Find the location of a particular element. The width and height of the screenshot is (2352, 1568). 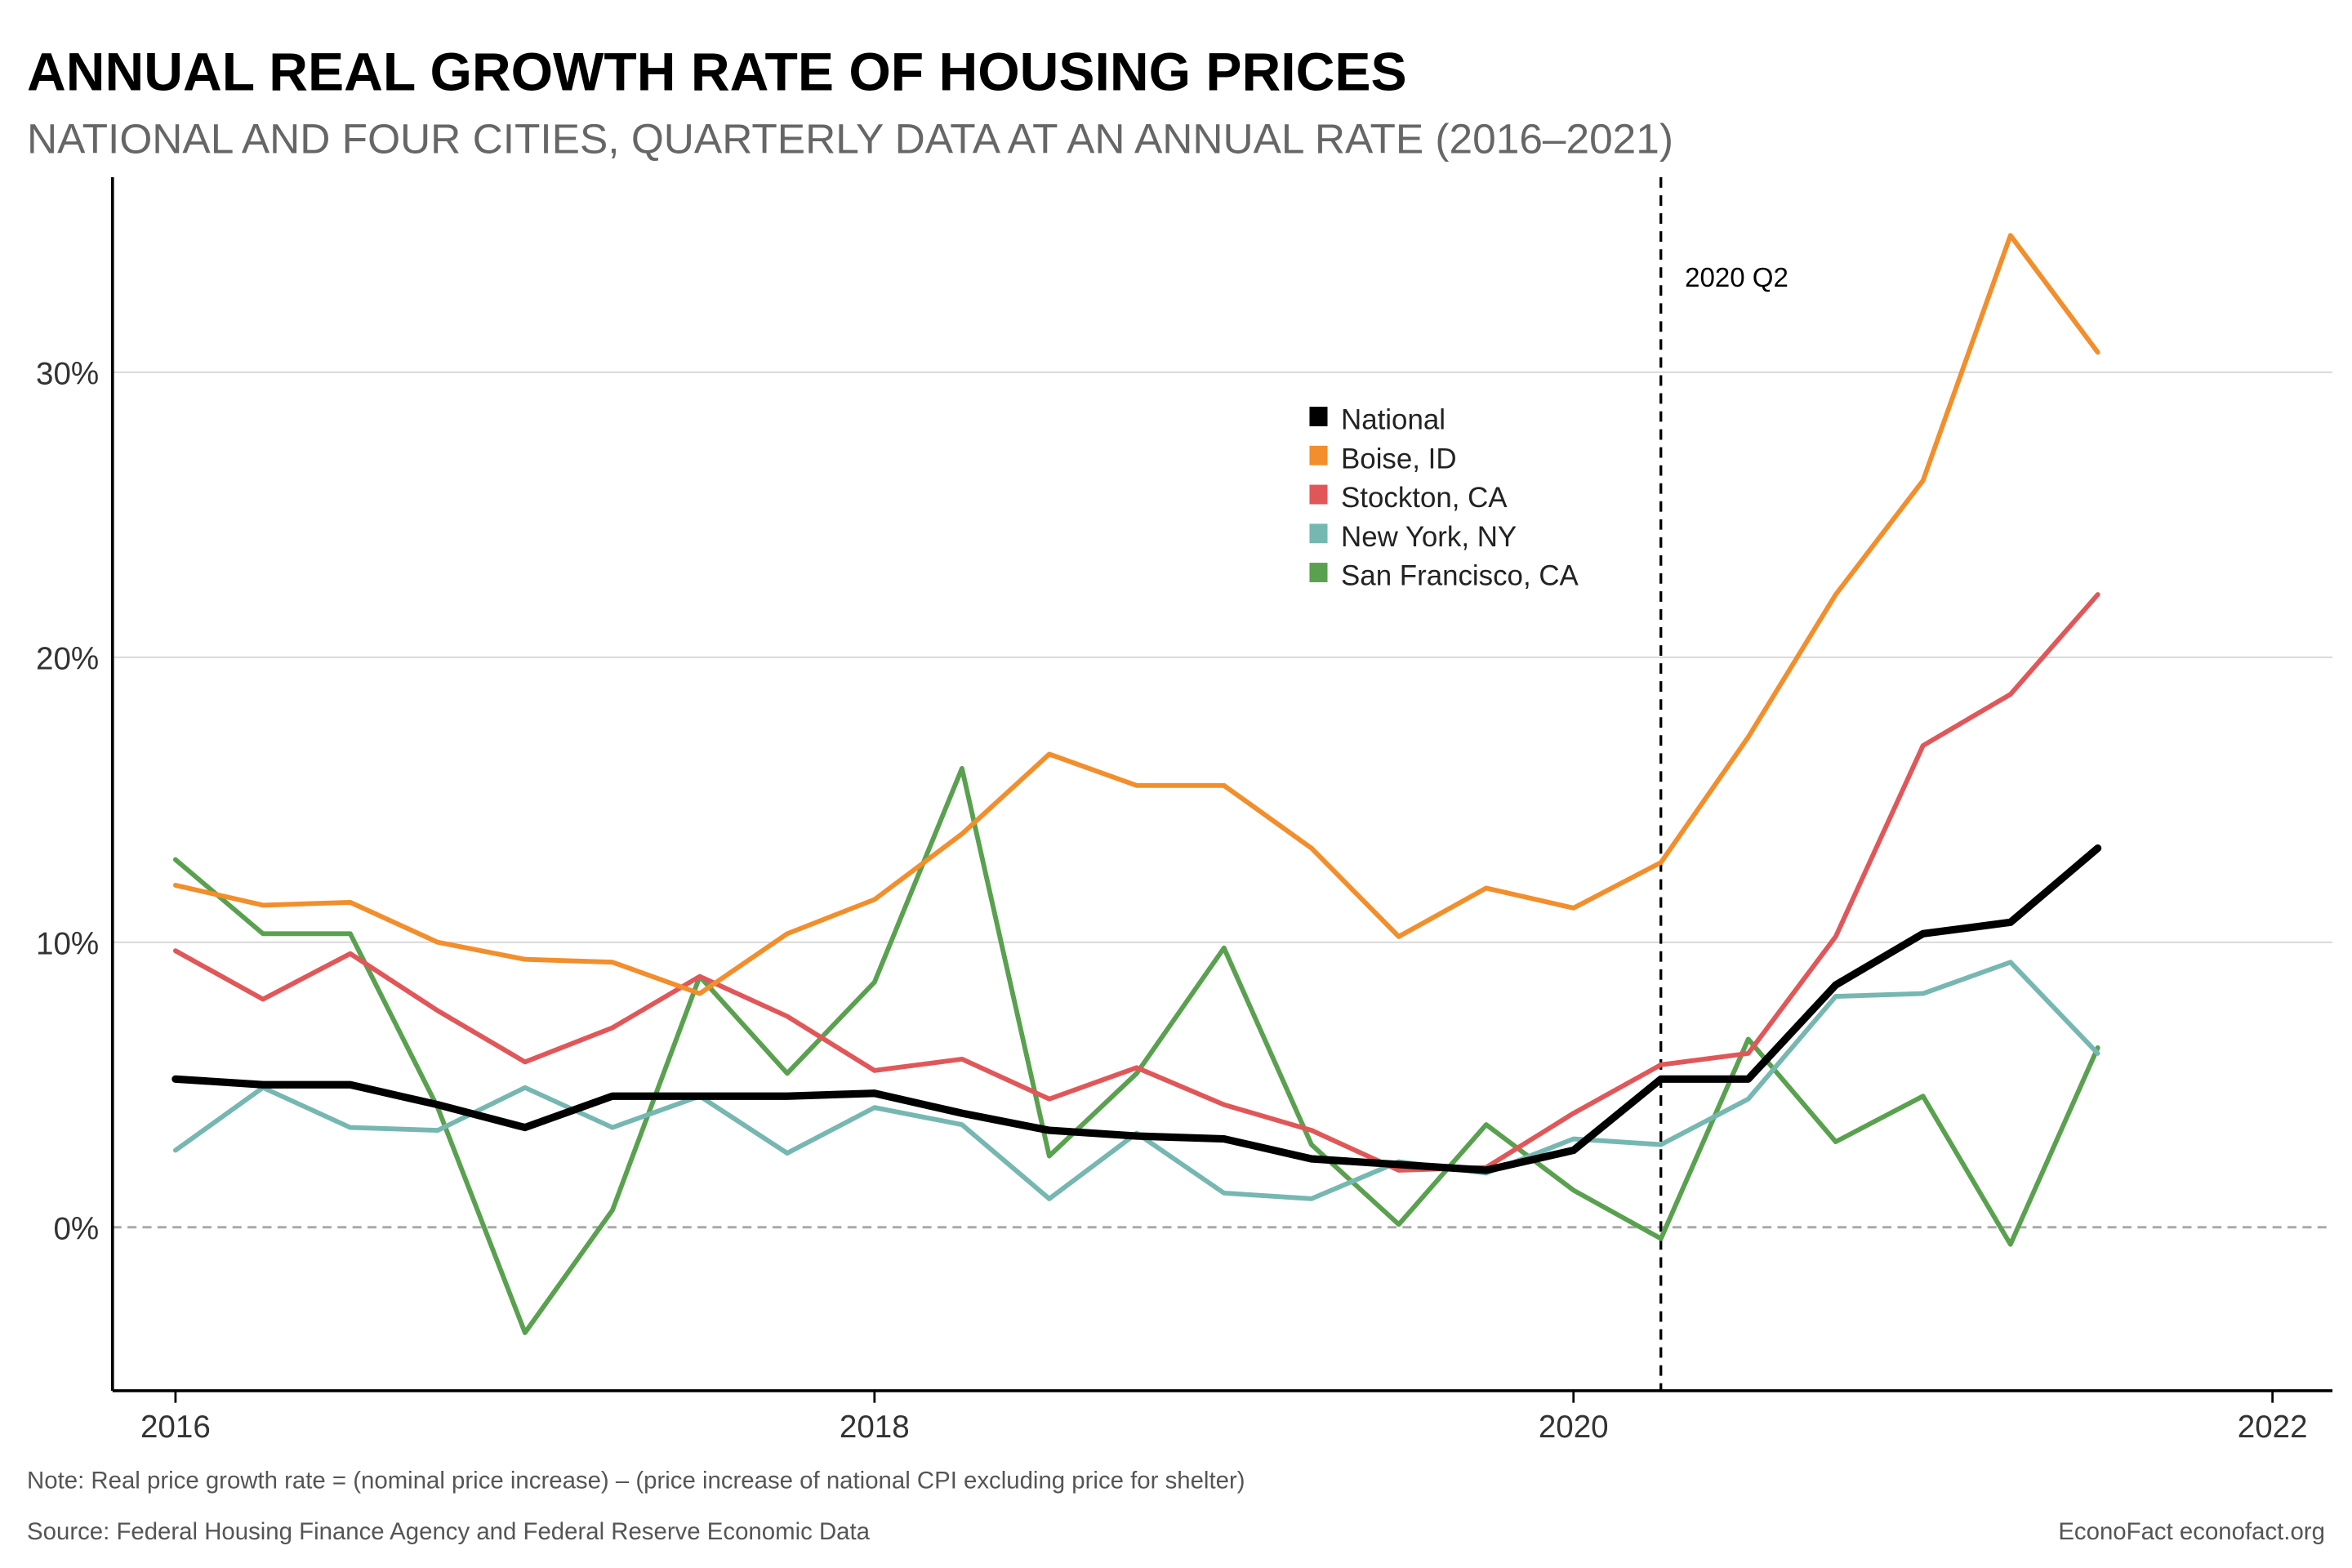

annotation-label: 2020 Q2 is located at coordinates (1736, 278).